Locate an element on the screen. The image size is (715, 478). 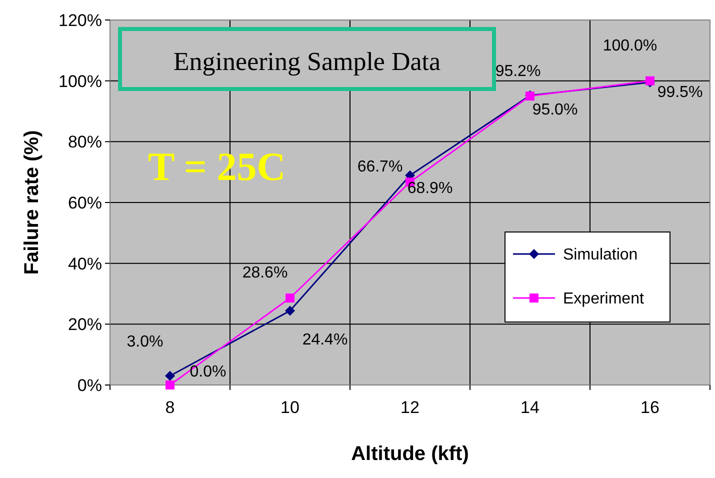
y-axis-title: Failure rate (%) is located at coordinates (32, 202).